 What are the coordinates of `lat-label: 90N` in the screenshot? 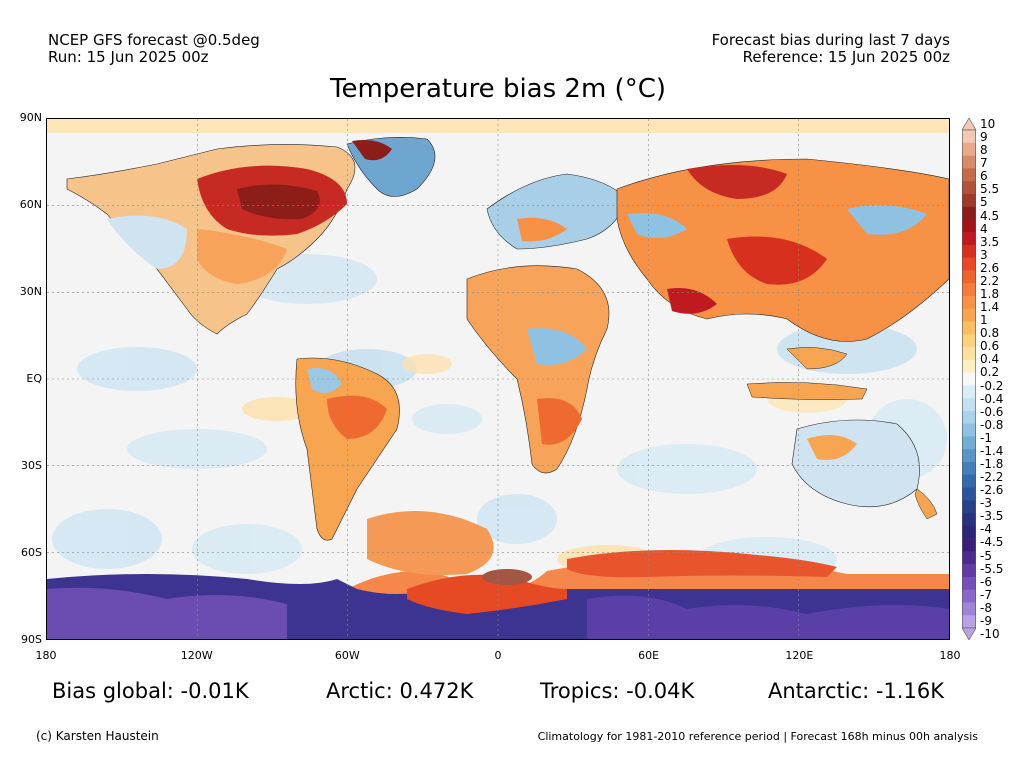 It's located at (30, 117).